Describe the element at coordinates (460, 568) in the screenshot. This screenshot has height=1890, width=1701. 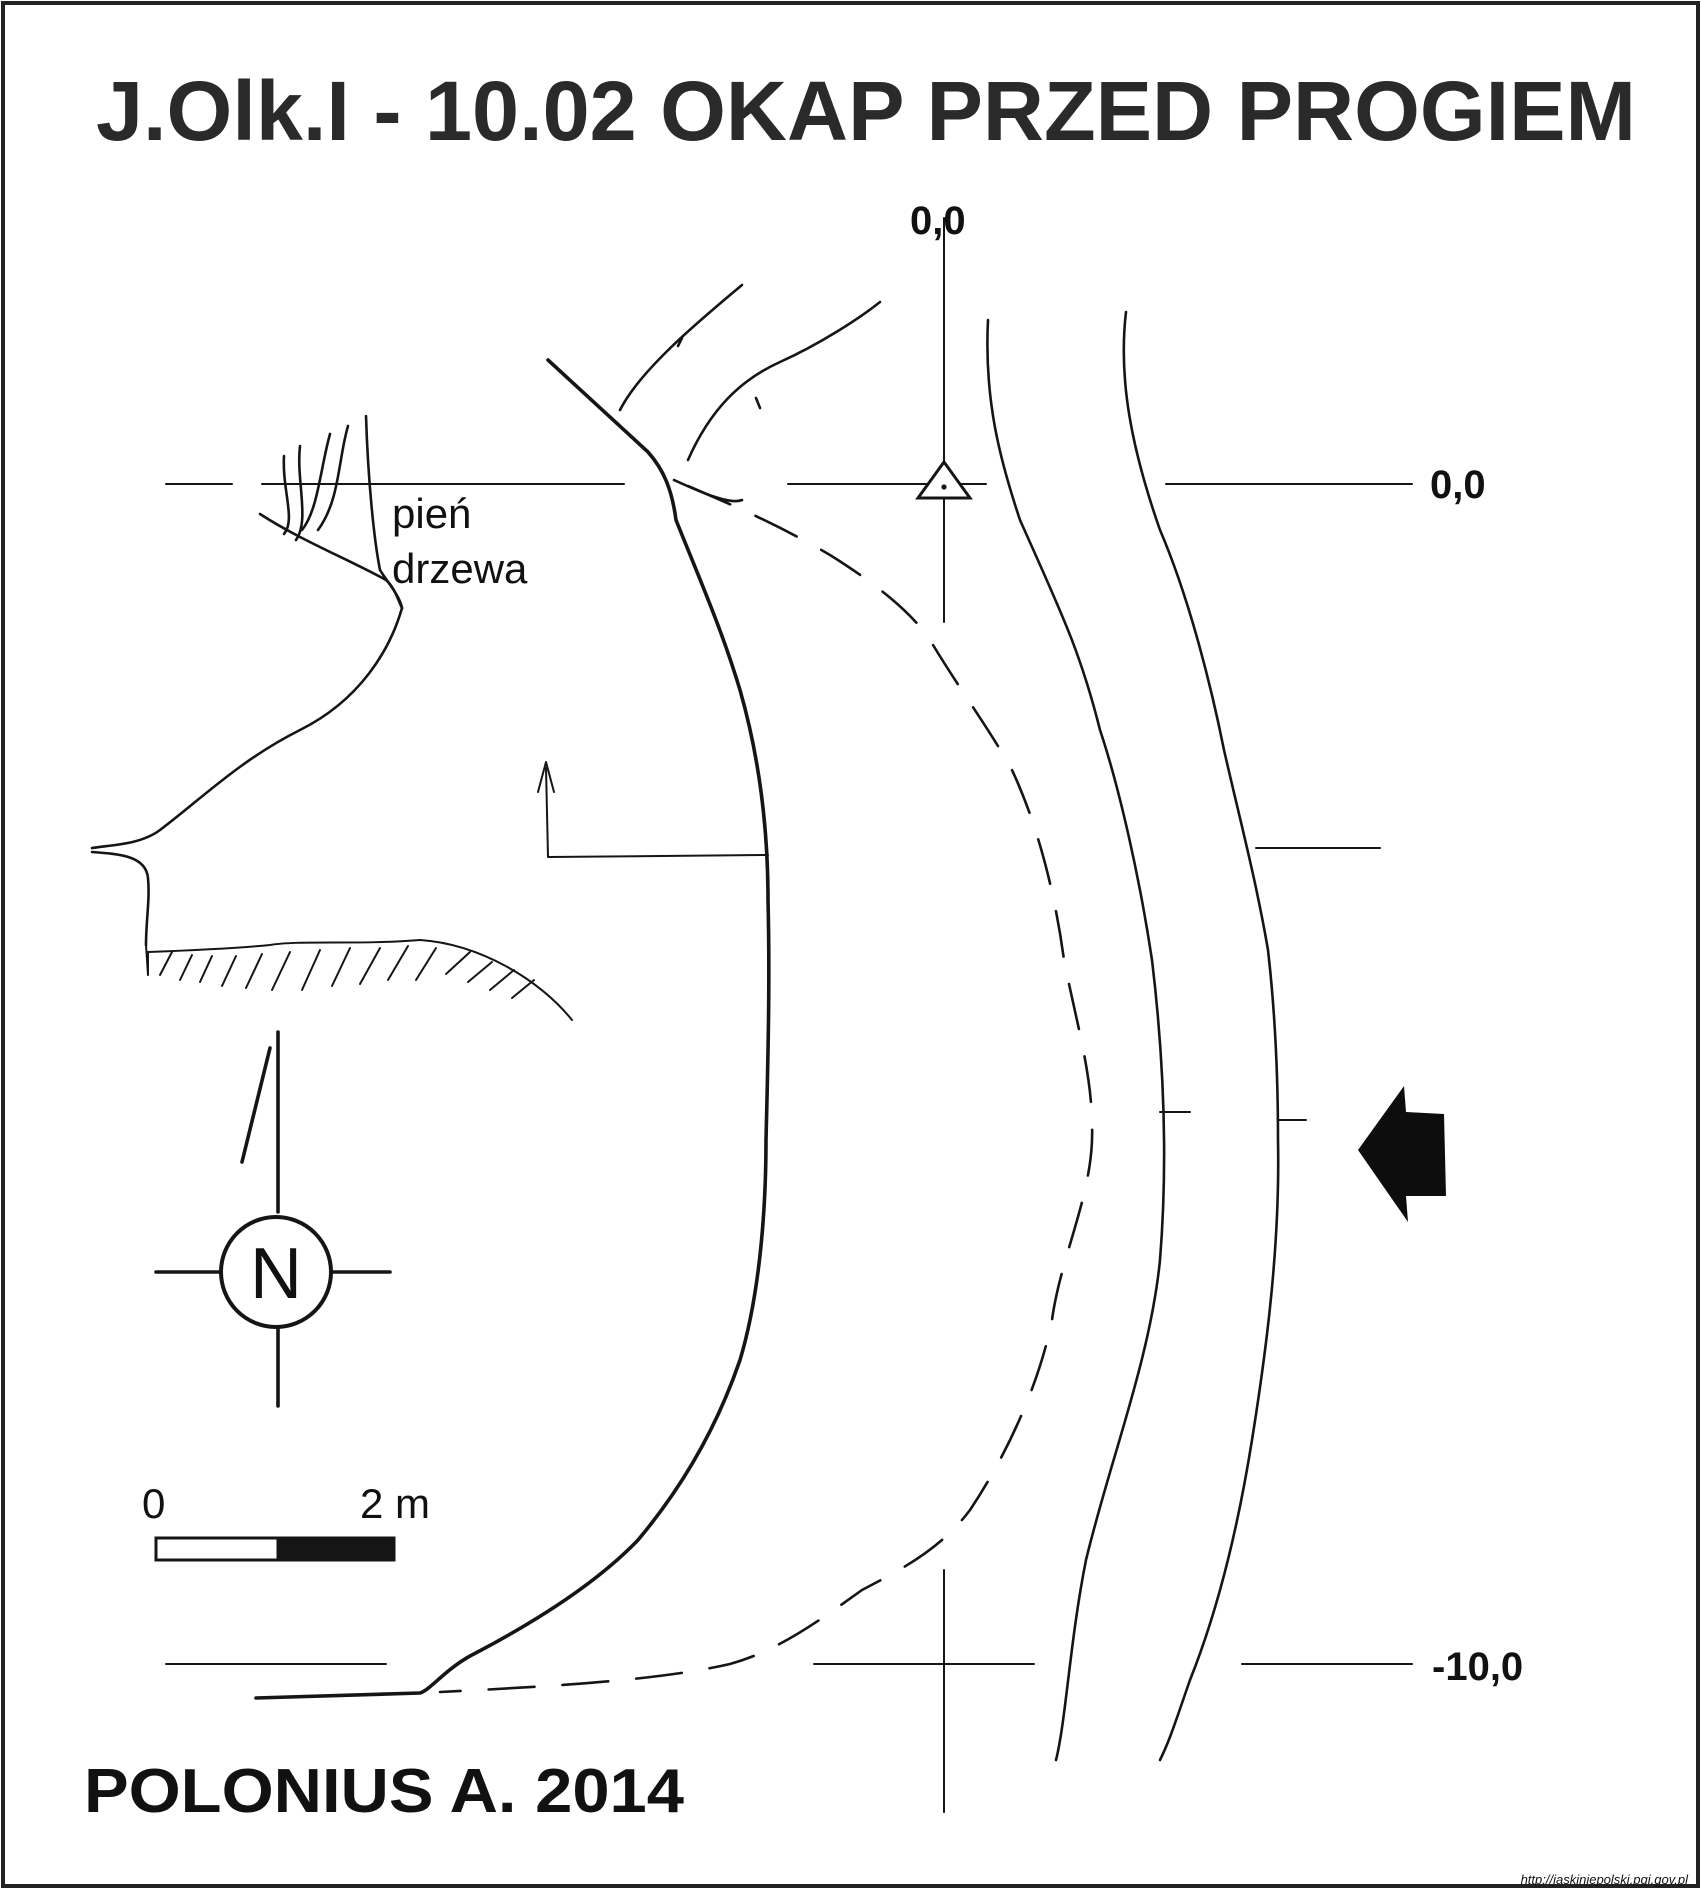
I see `feature-label-line2: drzewa` at that location.